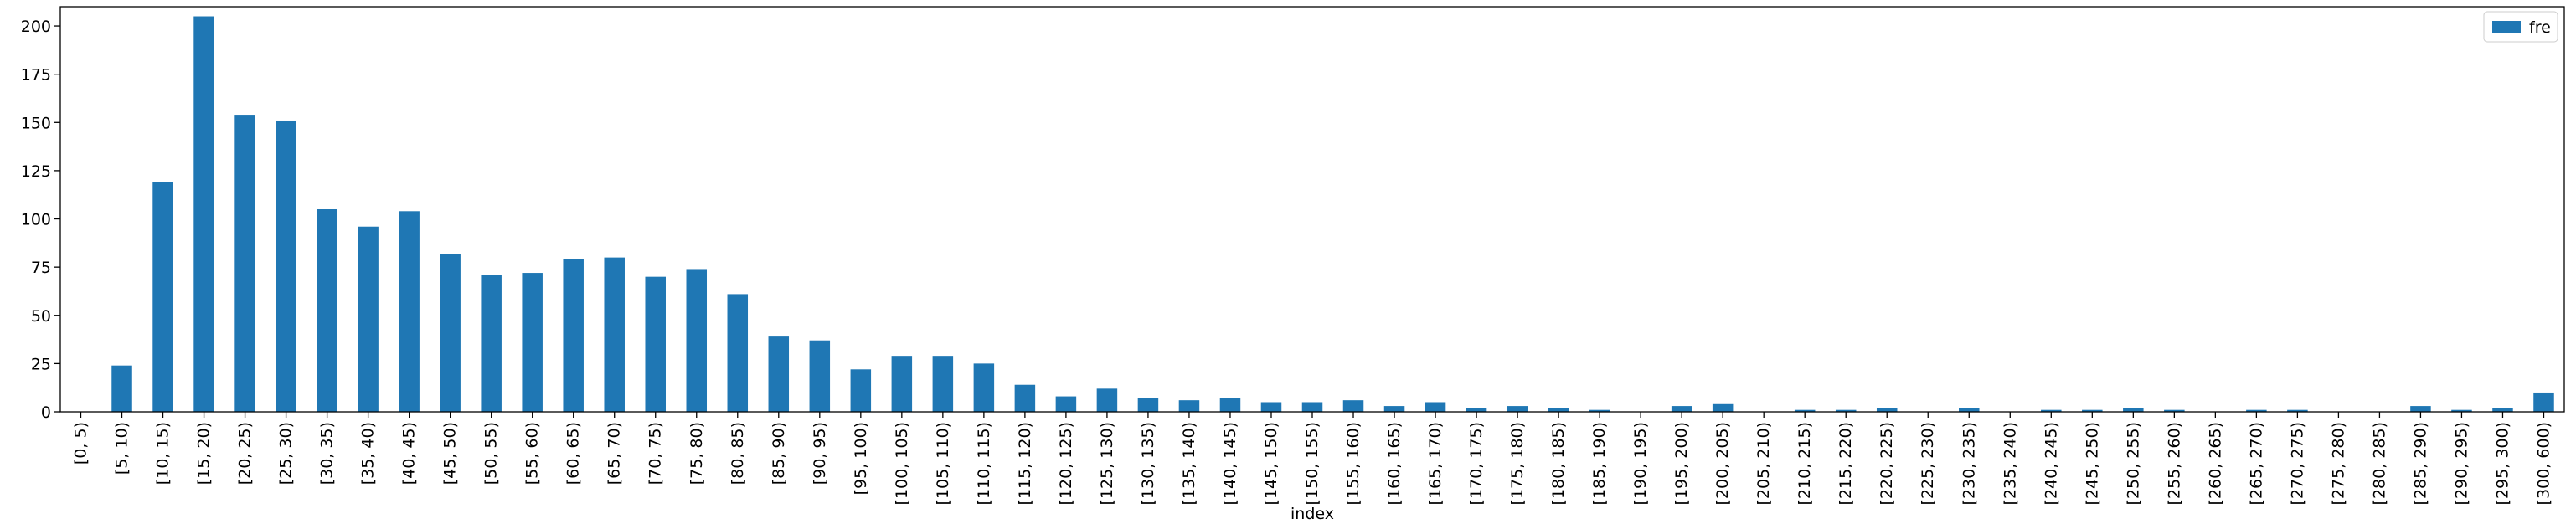 This screenshot has height=524, width=2576. What do you see at coordinates (1722, 463) in the screenshot?
I see `x-tick-label: [200, 205)` at bounding box center [1722, 463].